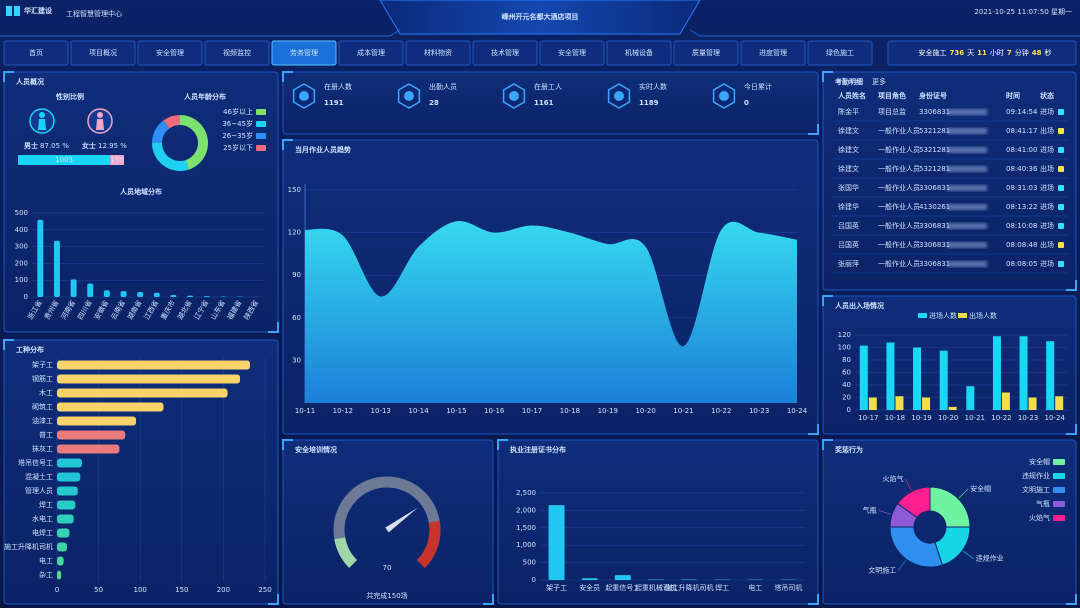  I want to click on gender-icon-body, so click(42, 124).